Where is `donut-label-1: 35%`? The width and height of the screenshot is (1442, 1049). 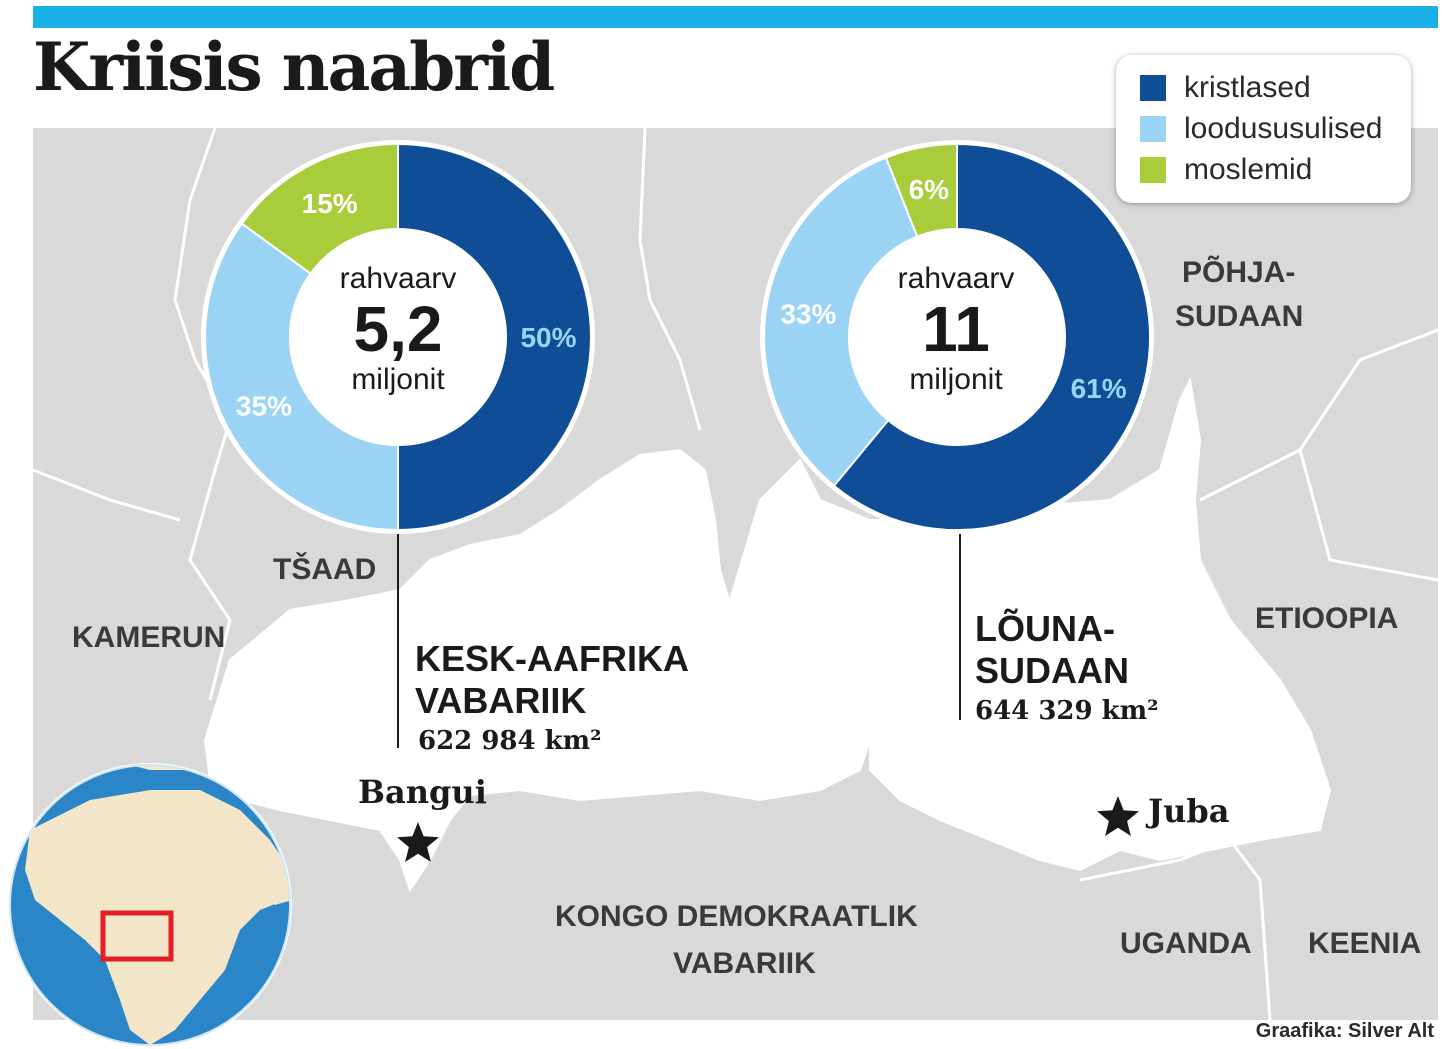 donut-label-1: 35% is located at coordinates (264, 405).